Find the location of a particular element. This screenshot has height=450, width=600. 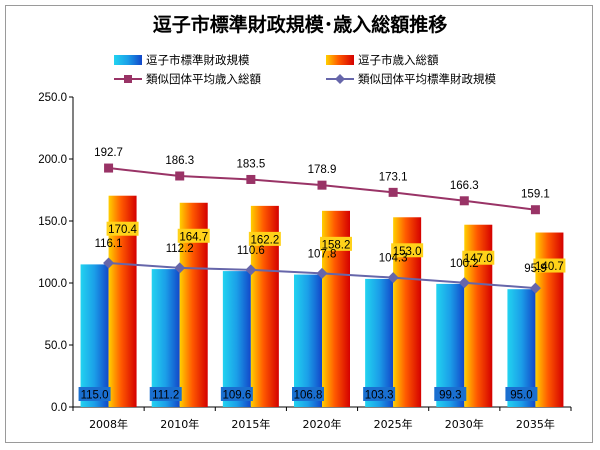

data-label-total-revenue: 164.7 is located at coordinates (193, 237).